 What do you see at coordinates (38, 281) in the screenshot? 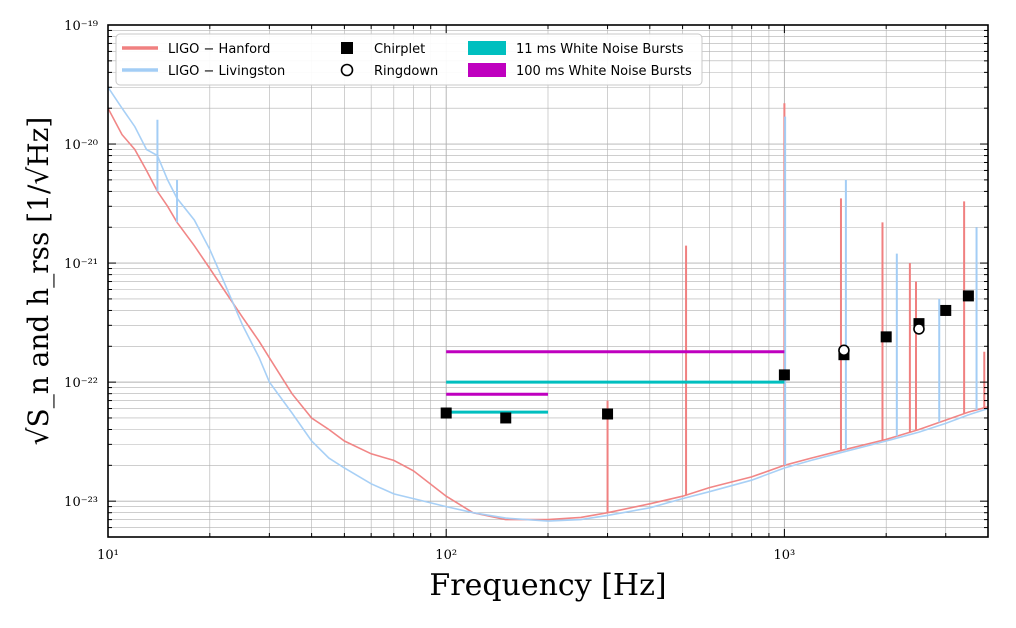
I see `y-axis-title: √S_n and h_rss [1/√Hz]` at bounding box center [38, 281].